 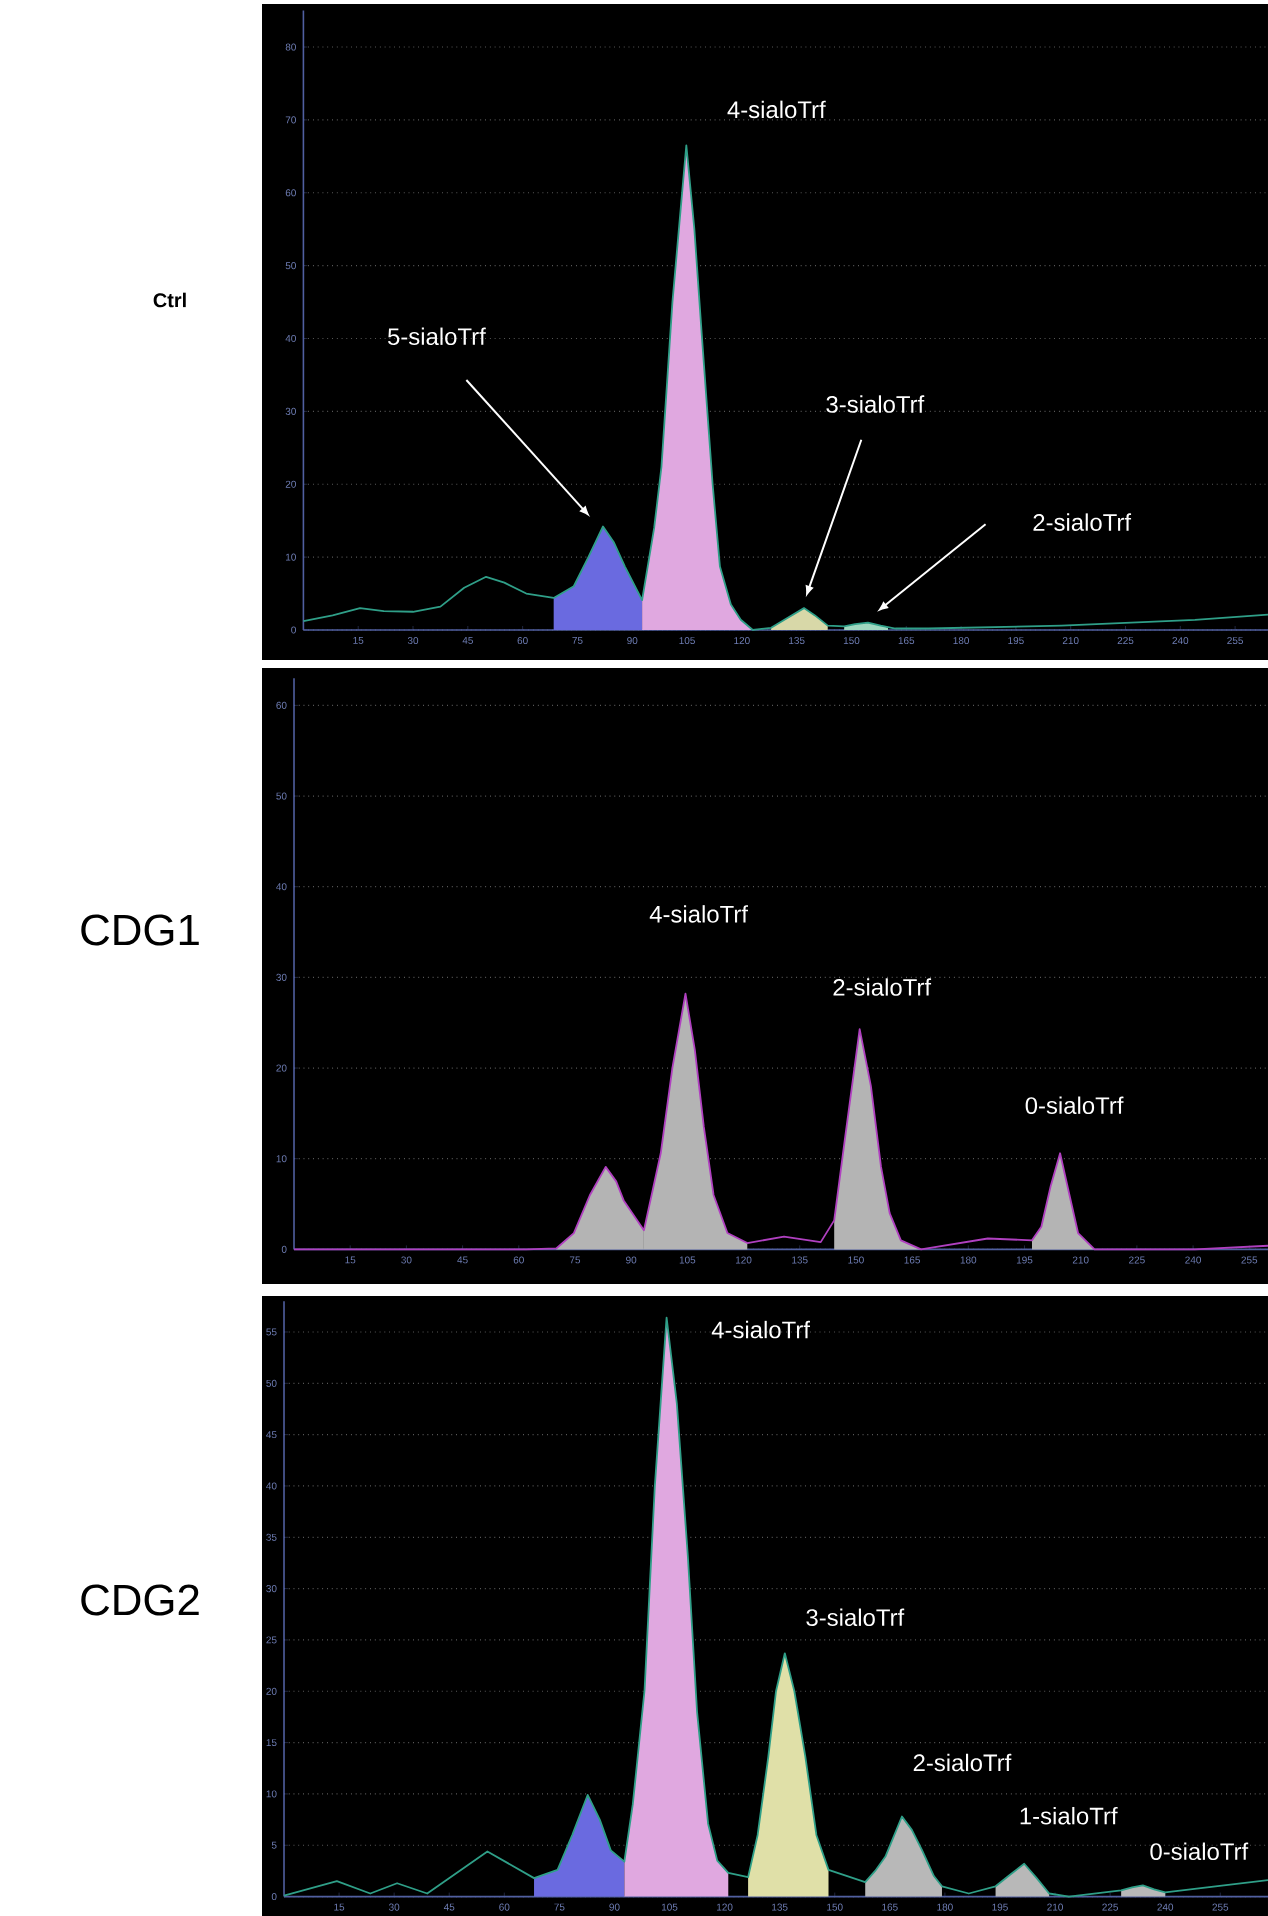 What do you see at coordinates (436, 336) in the screenshot?
I see `annotation: 5-sialoTrf` at bounding box center [436, 336].